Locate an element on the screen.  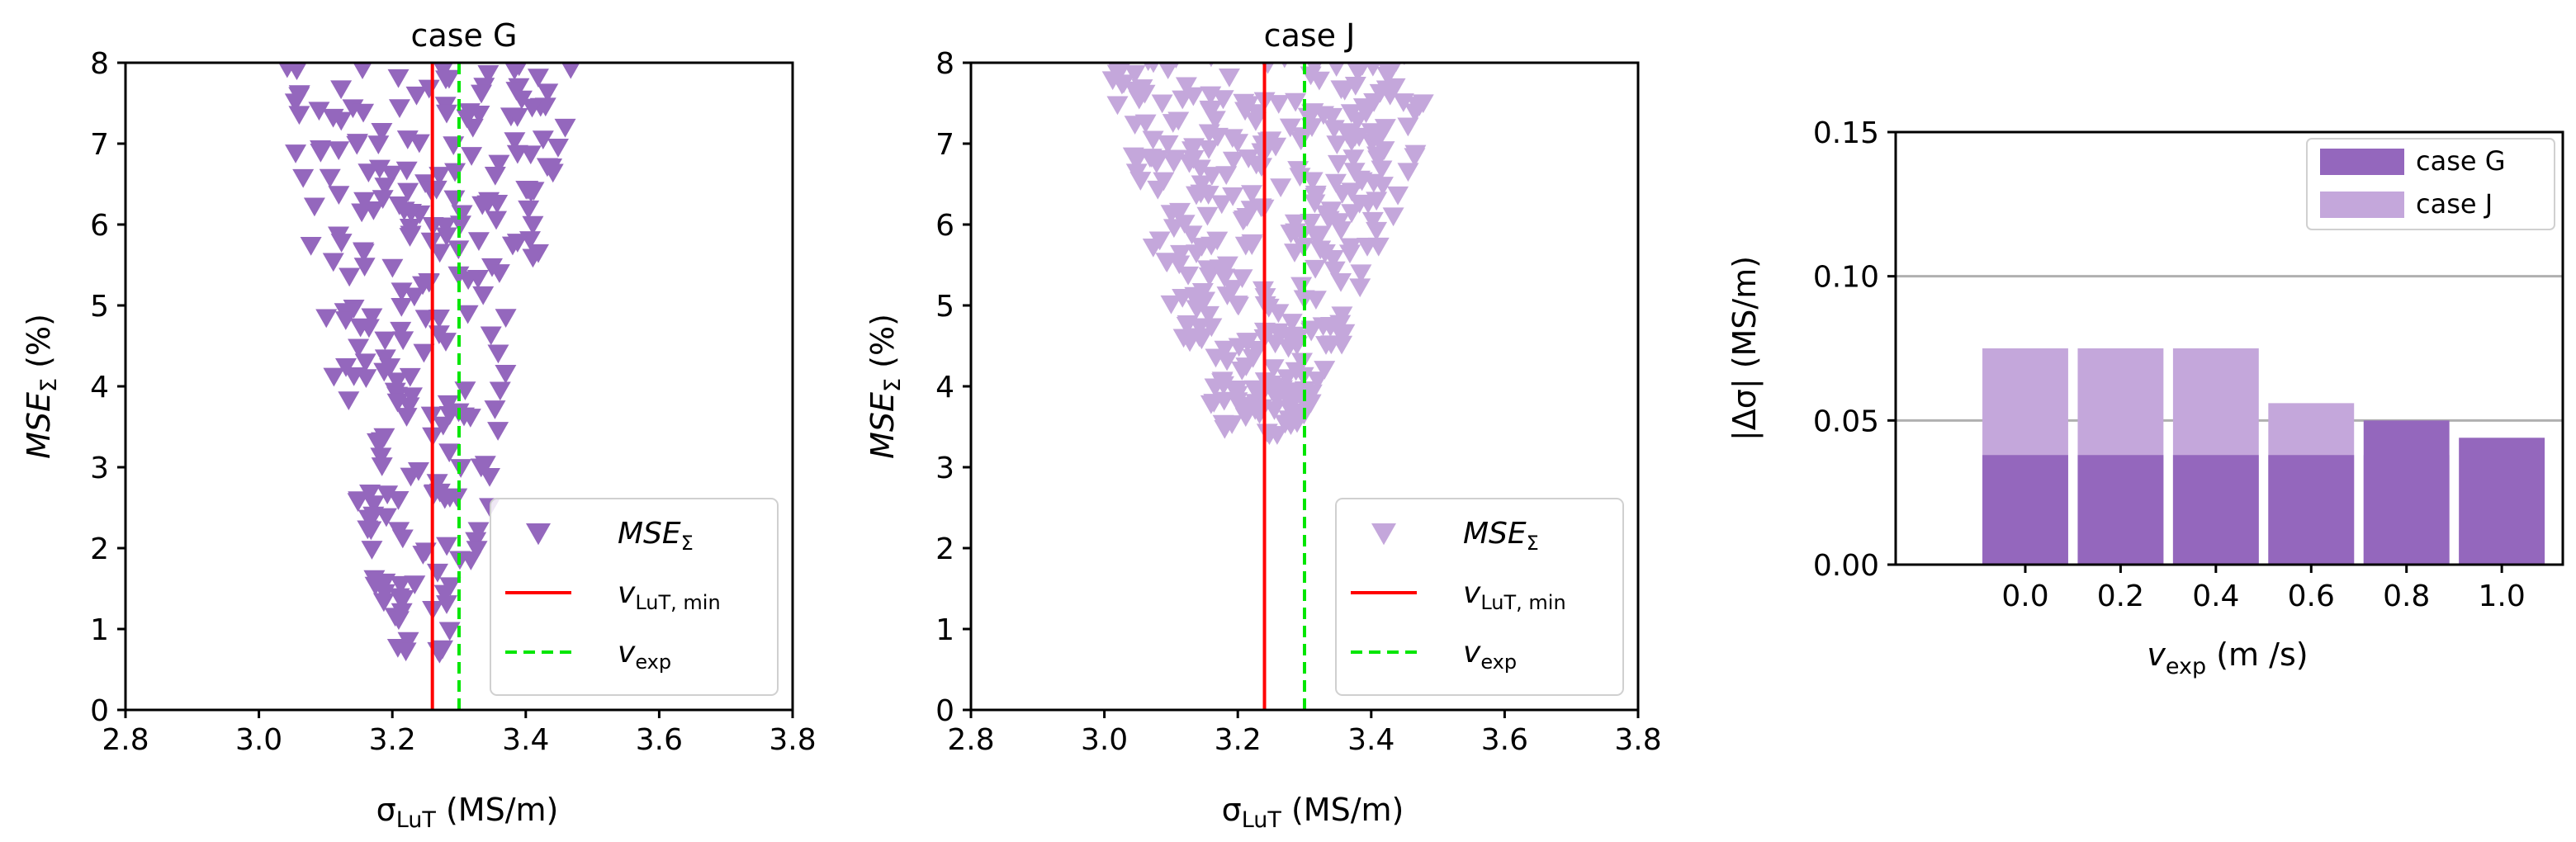
x-tick-label: 3.0 is located at coordinates (258, 740).